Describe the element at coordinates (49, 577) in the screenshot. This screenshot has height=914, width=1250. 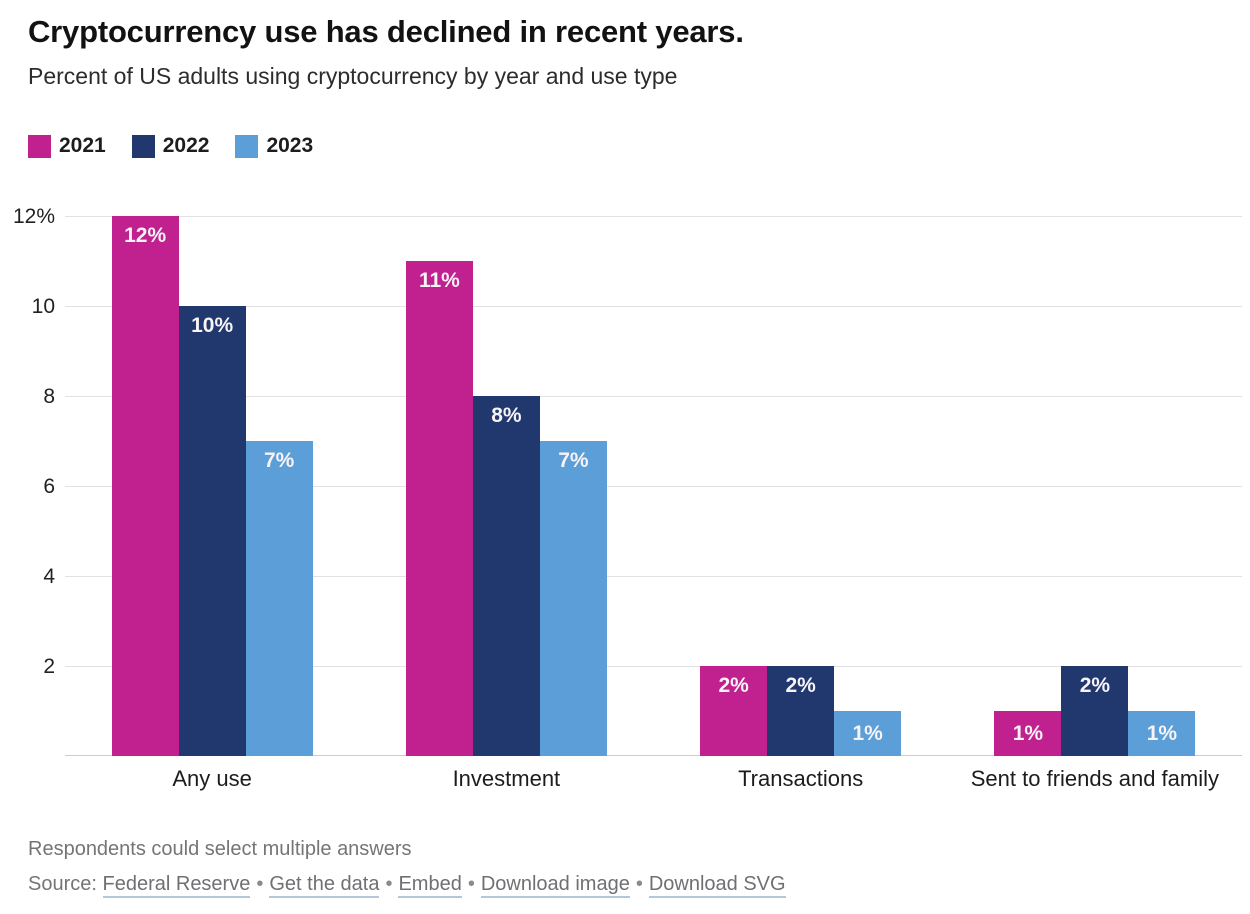
I see `y-axis-tick-label: 4` at that location.